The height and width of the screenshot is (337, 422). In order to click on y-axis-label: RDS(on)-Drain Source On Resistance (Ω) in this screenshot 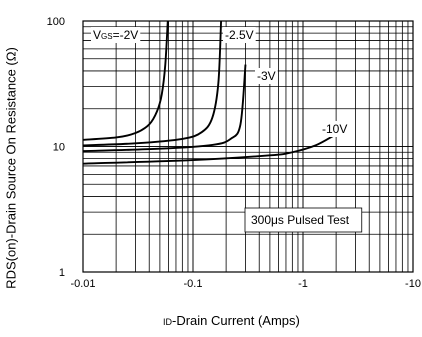, I will do `click(11, 168)`.